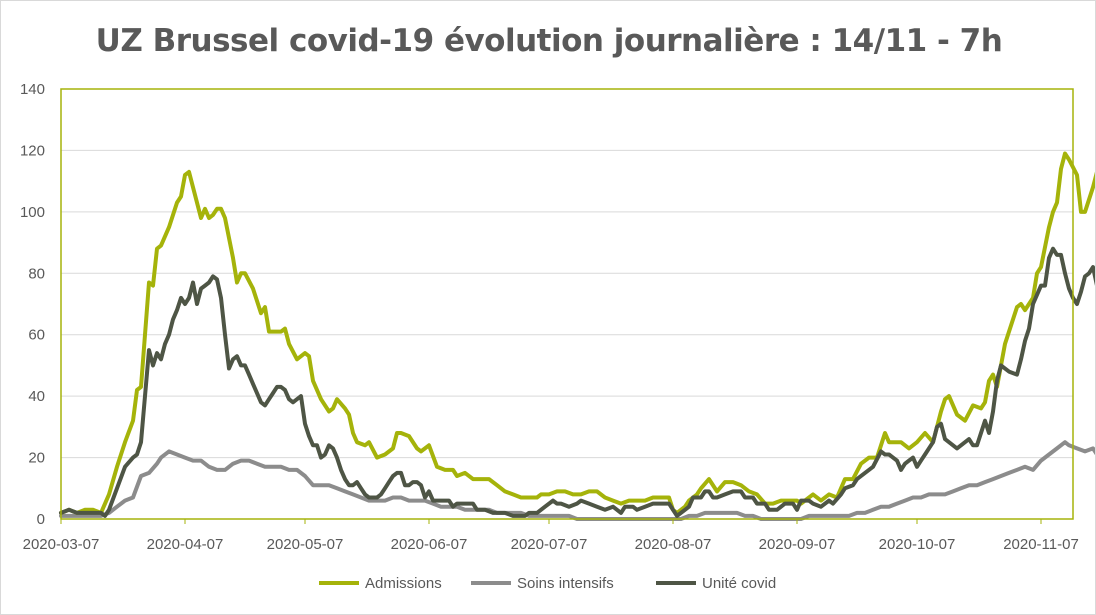 The height and width of the screenshot is (615, 1096). I want to click on x-tick-label: 2020-05-07, so click(305, 544).